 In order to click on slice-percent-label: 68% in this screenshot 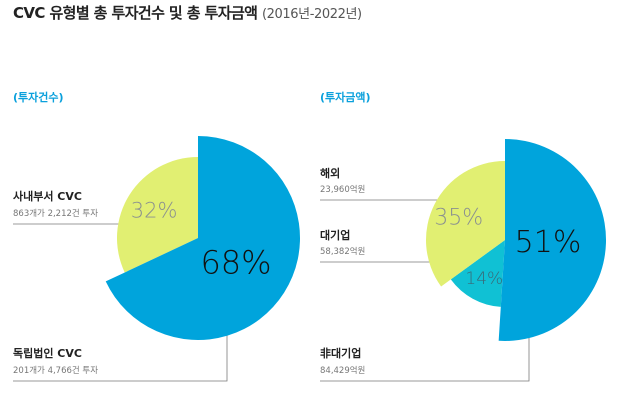, I will do `click(235, 263)`.